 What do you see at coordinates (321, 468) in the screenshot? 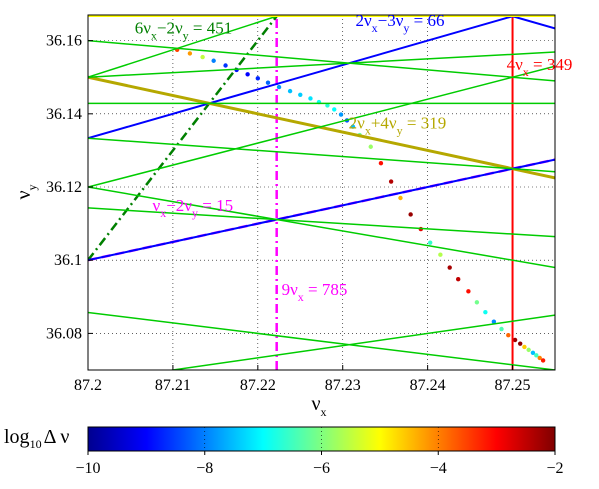
I see `colorbar-tick-label: −6` at bounding box center [321, 468].